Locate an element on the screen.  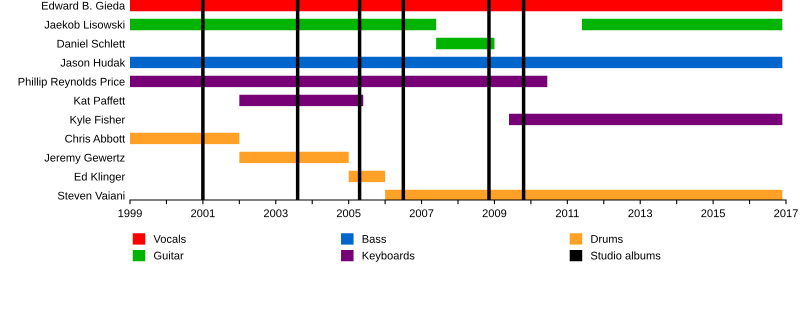
y-tick-label: Kat Paffett is located at coordinates (100, 100).